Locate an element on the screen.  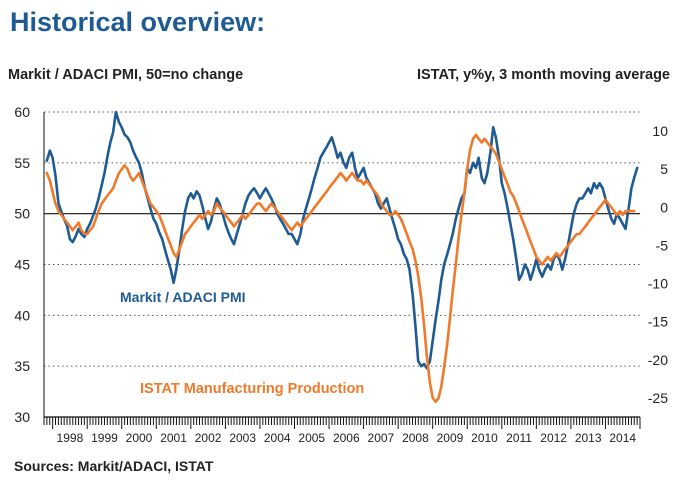
x-tick-label: 2014 is located at coordinates (622, 438).